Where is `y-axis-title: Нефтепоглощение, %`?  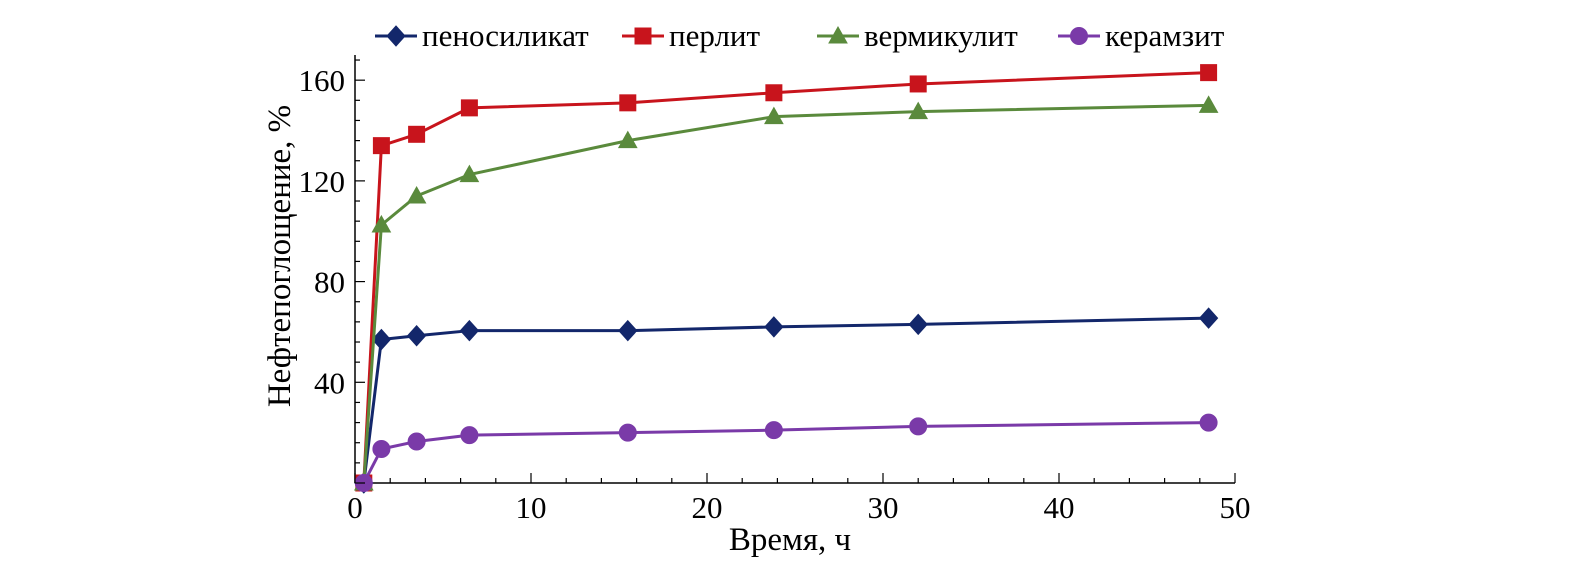
y-axis-title: Нефтепоглощение, % is located at coordinates (280, 256).